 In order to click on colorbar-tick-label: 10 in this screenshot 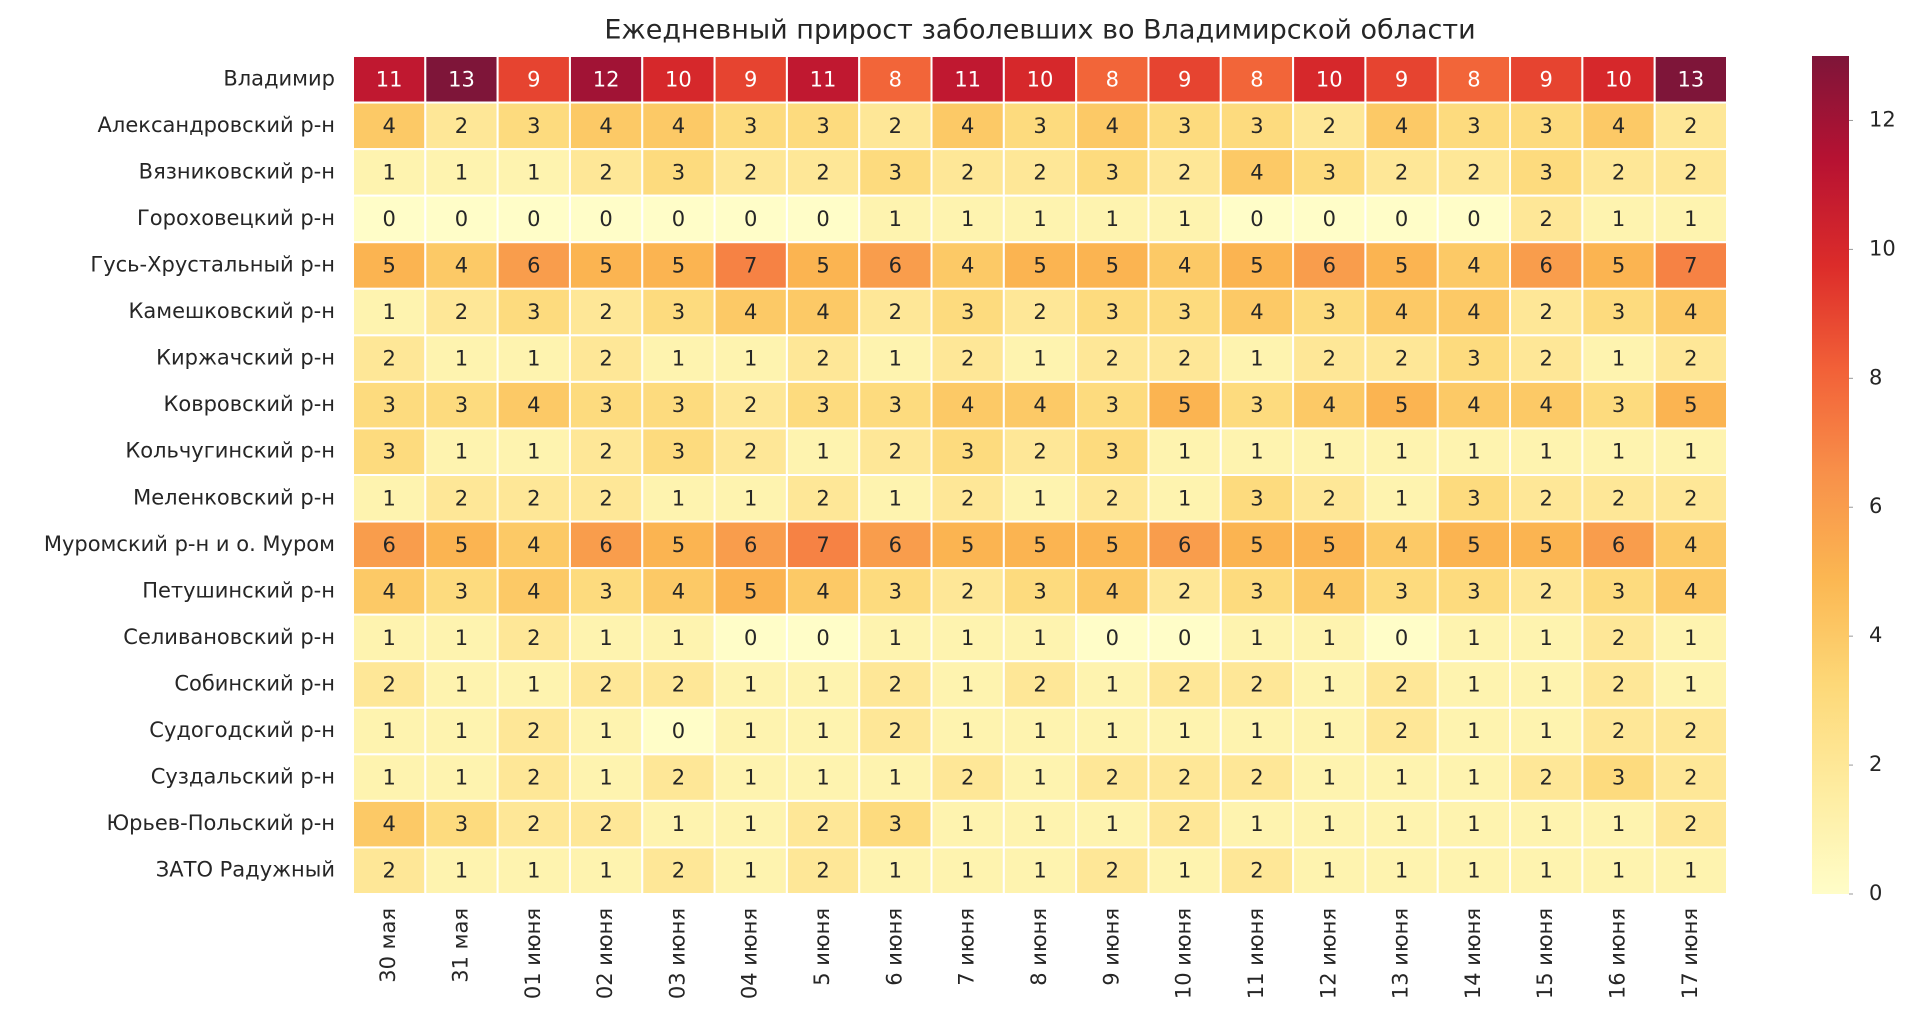, I will do `click(1882, 248)`.